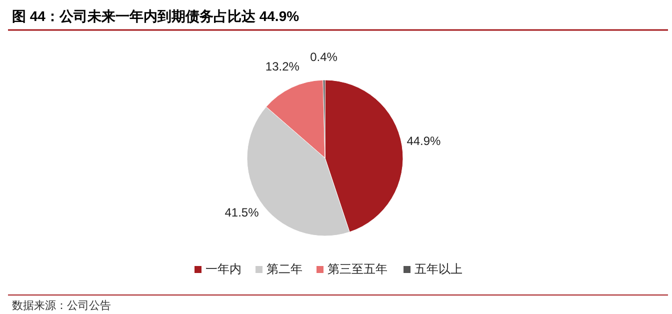  Describe the element at coordinates (438, 269) in the screenshot. I see `legend-label: 五年以上` at that location.